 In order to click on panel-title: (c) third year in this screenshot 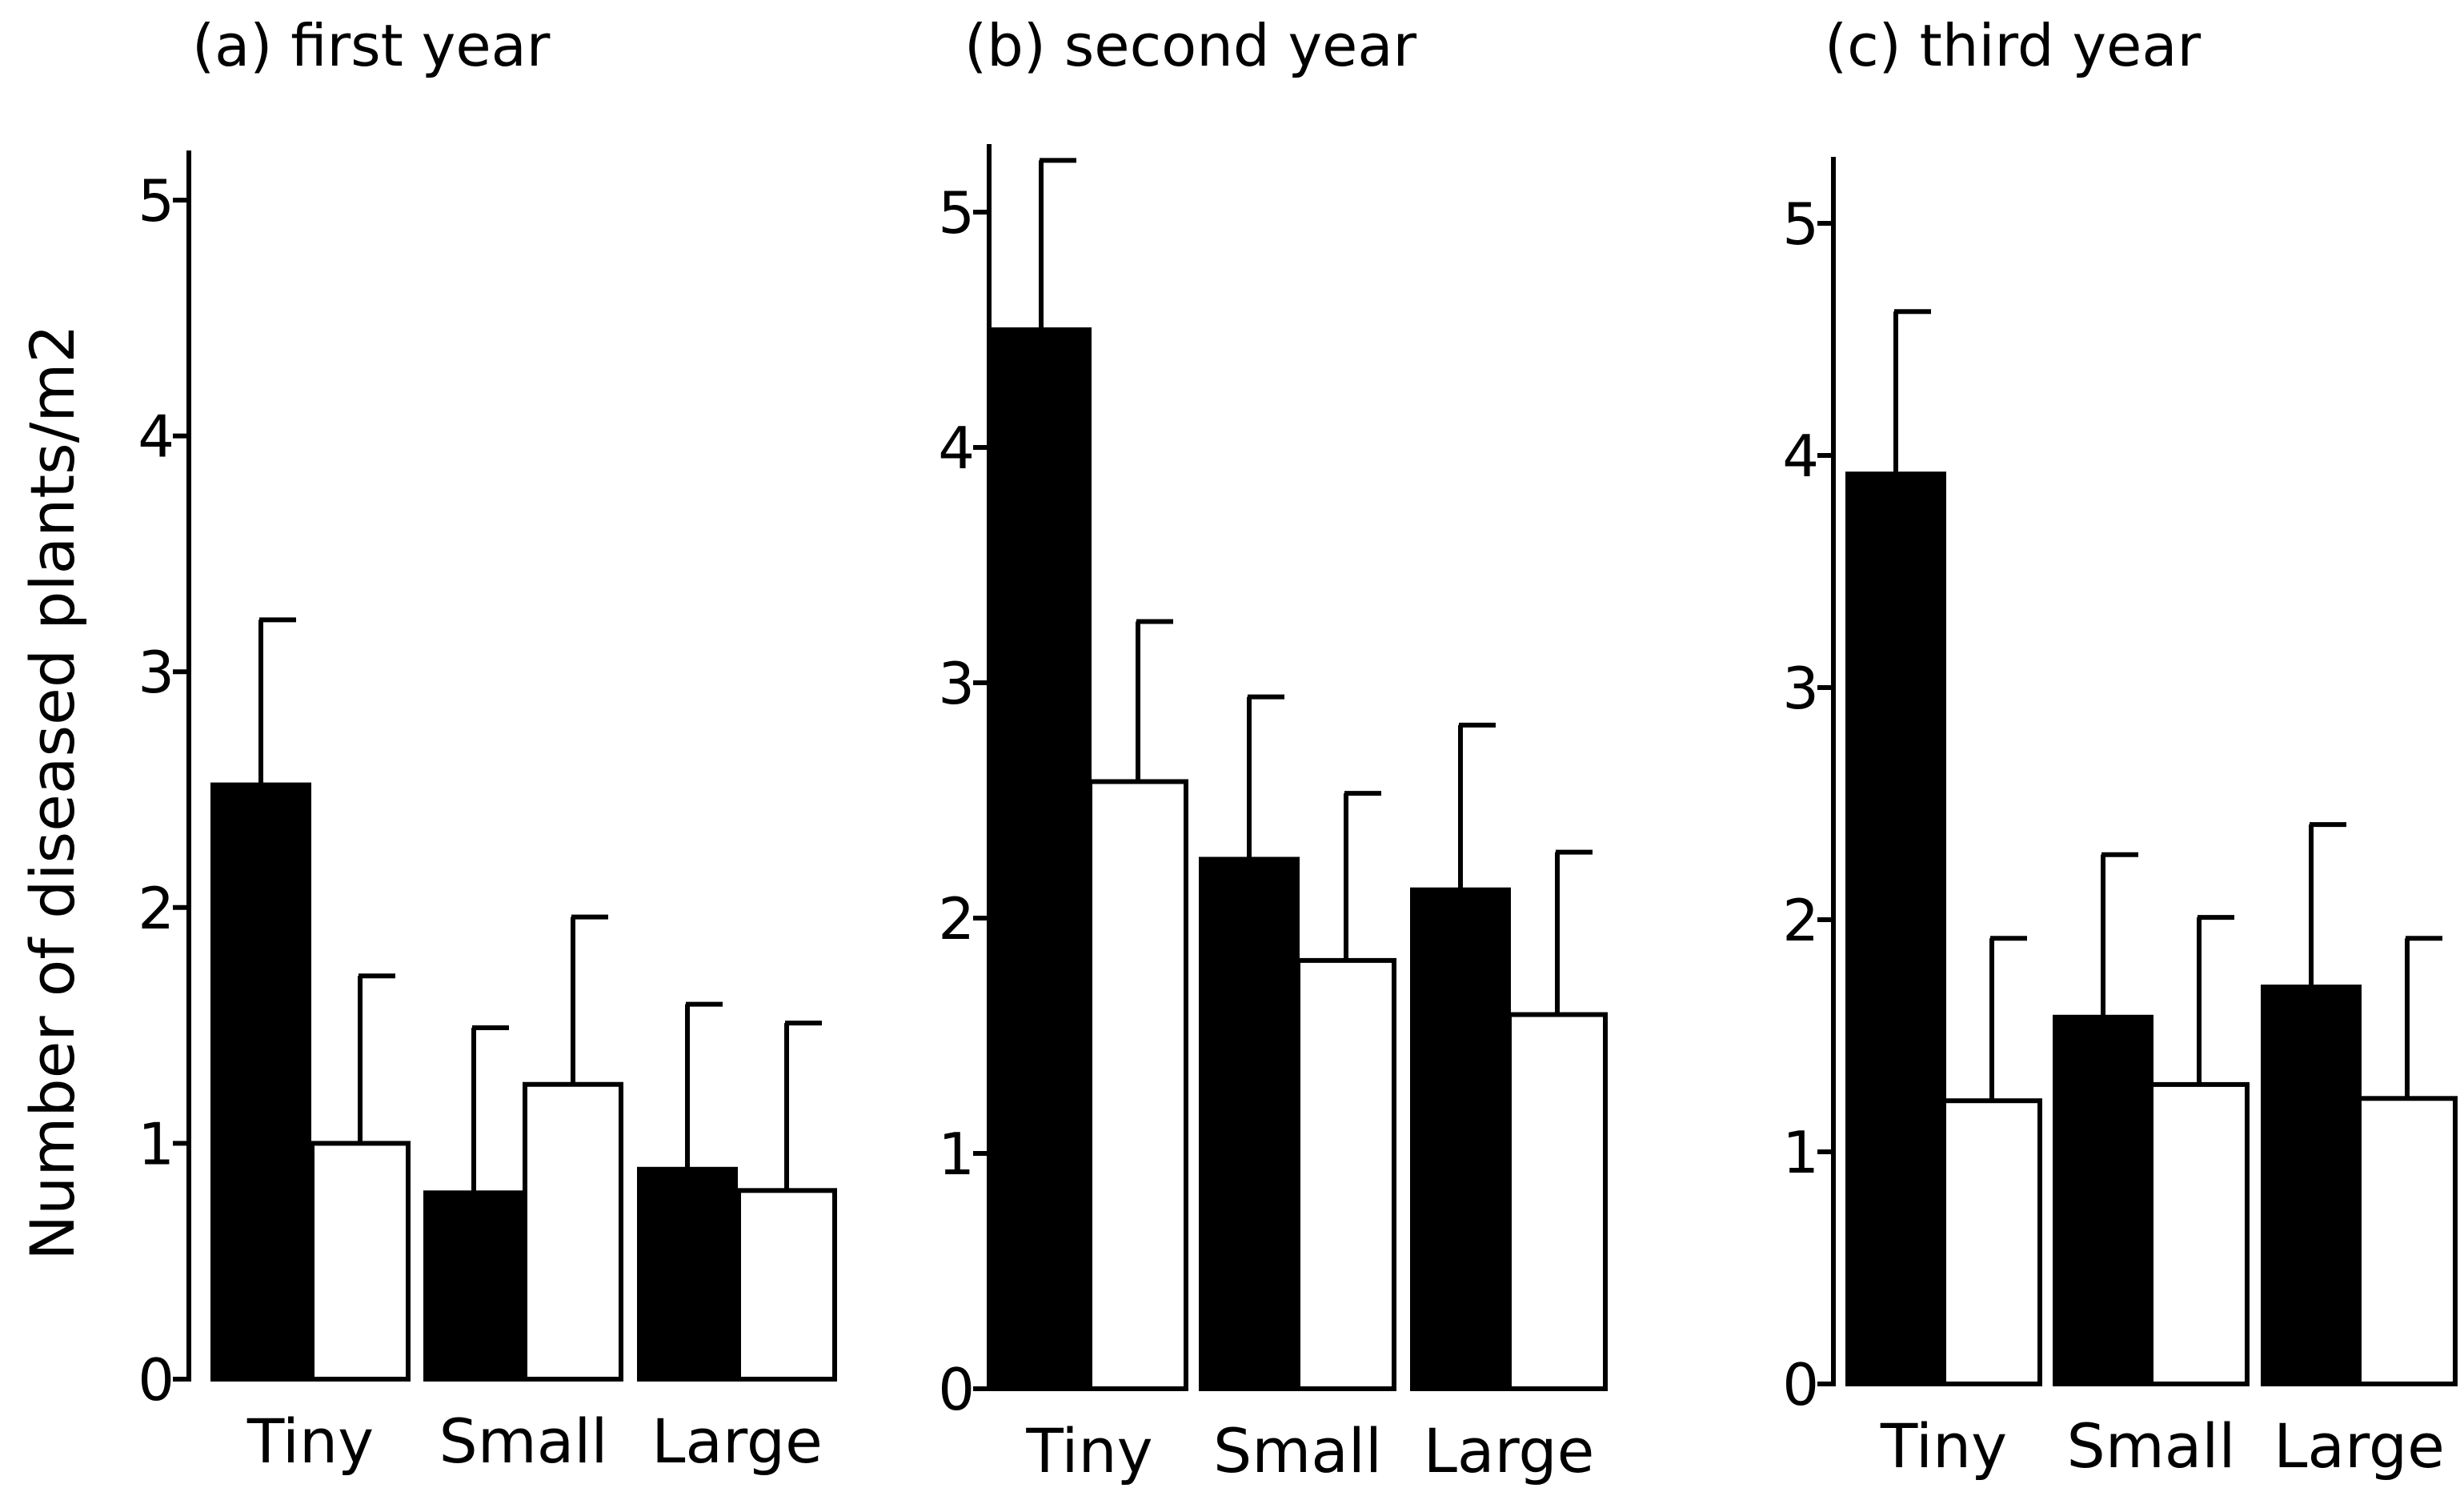, I will do `click(2013, 45)`.